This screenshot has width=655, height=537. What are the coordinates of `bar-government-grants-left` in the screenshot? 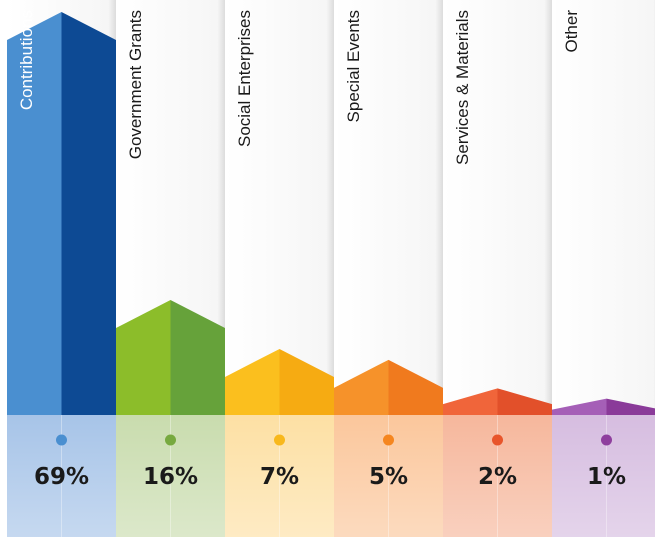 It's located at (143, 357).